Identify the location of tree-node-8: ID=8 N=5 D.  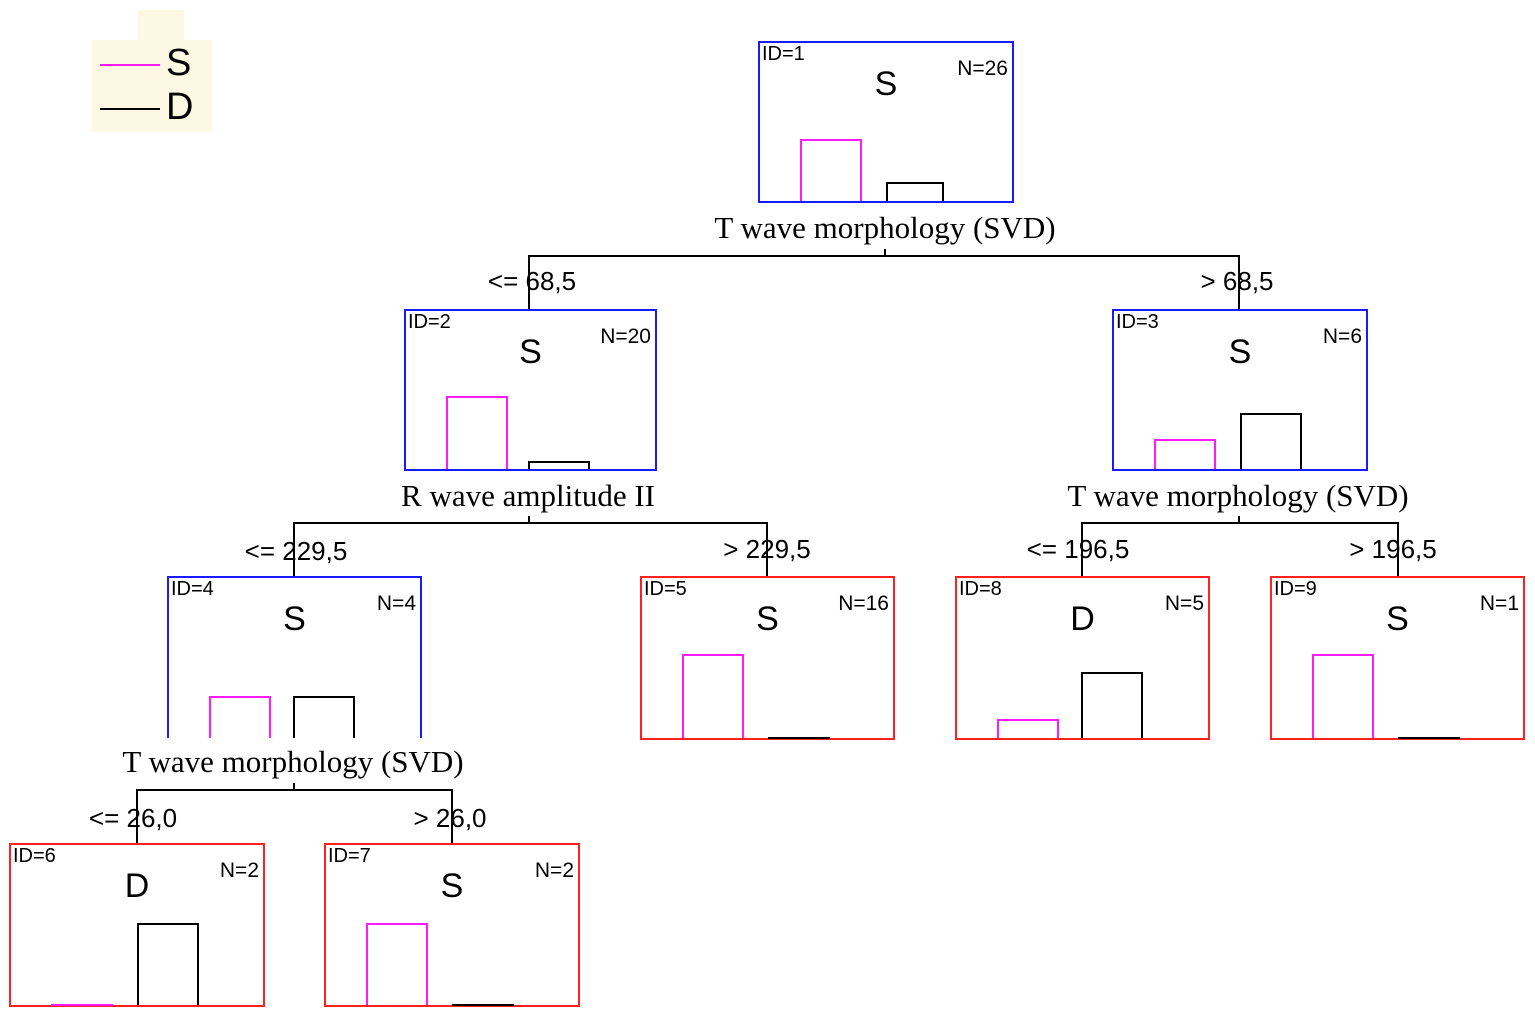
(1082, 658).